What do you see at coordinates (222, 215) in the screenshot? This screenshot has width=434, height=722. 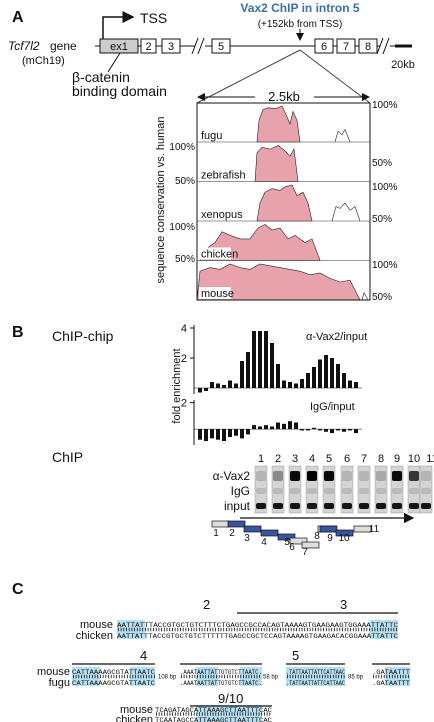 I see `species-label: xenopus` at bounding box center [222, 215].